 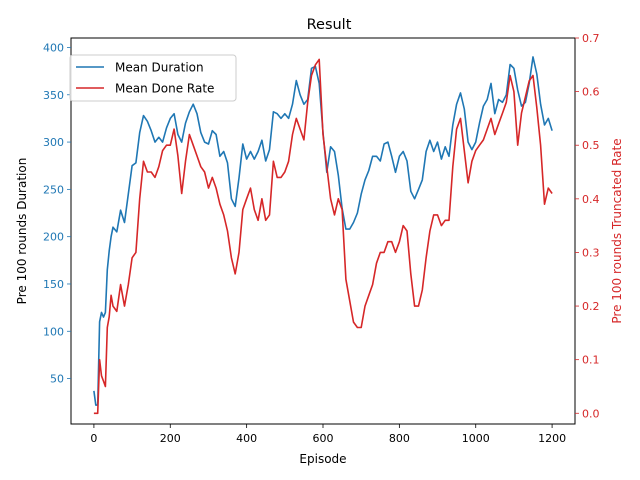 I want to click on legend: Mean Duration Mean Done Rate, so click(x=153, y=78).